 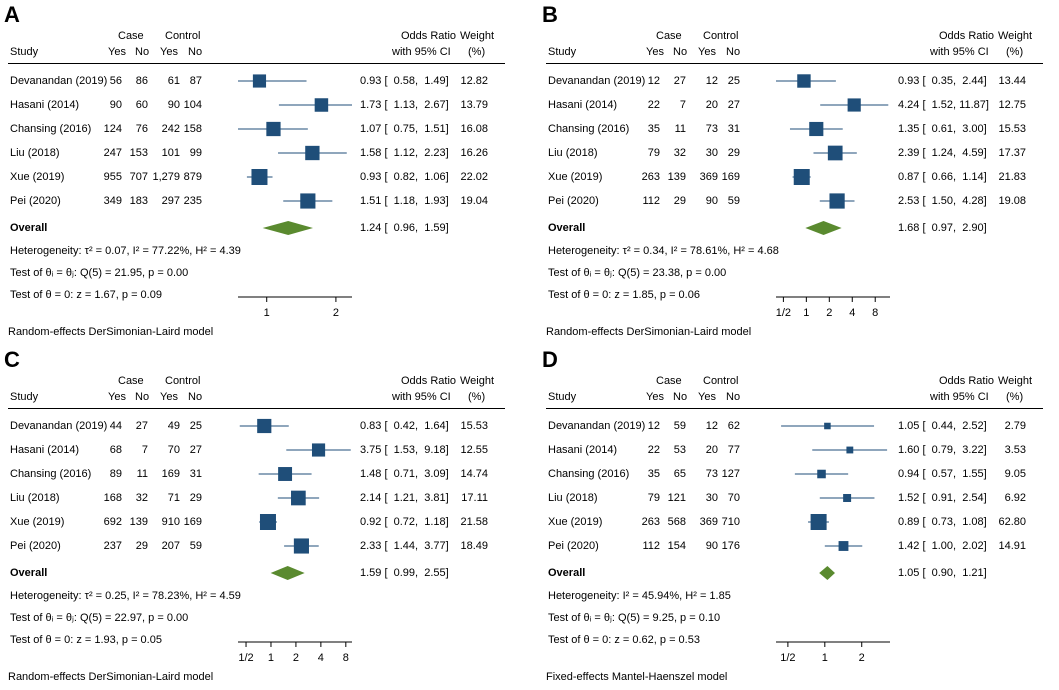 What do you see at coordinates (708, 177) in the screenshot?
I see `control-yes-value: 369` at bounding box center [708, 177].